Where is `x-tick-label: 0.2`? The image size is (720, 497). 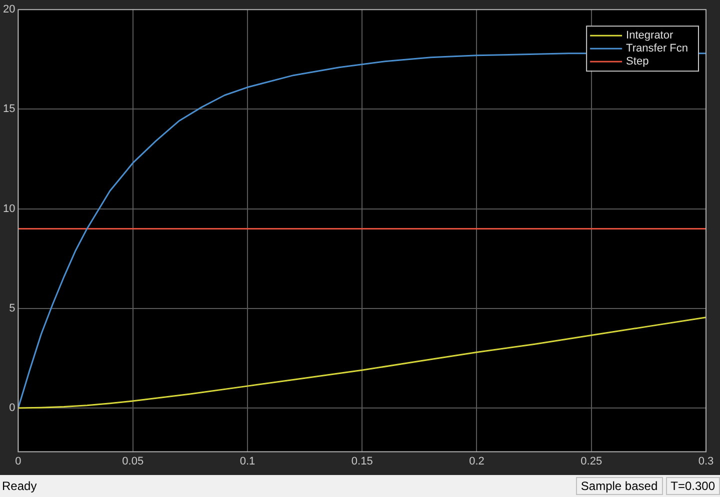 x-tick-label: 0.2 is located at coordinates (476, 461).